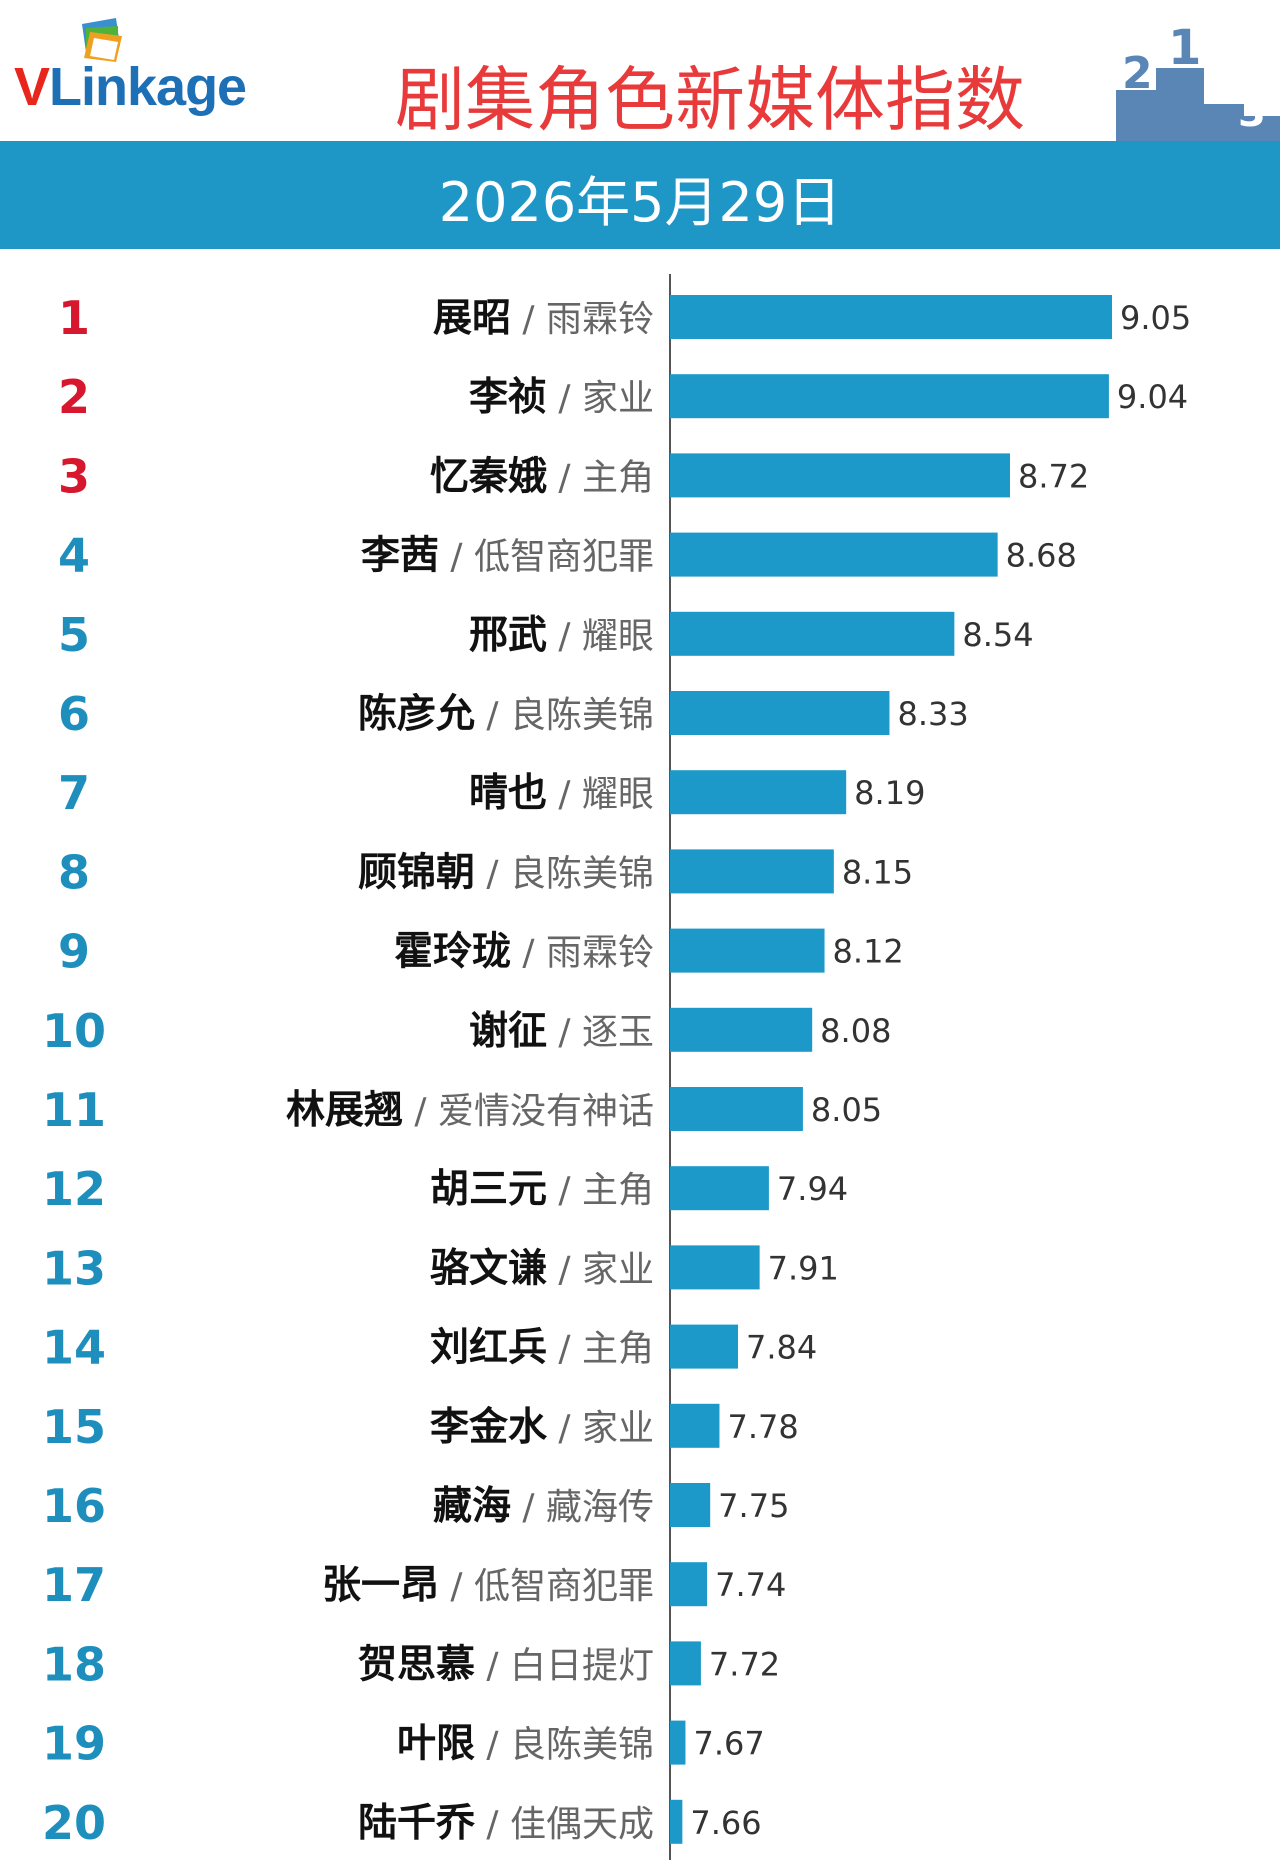  I want to click on logo-text: VLinkage, so click(130, 87).